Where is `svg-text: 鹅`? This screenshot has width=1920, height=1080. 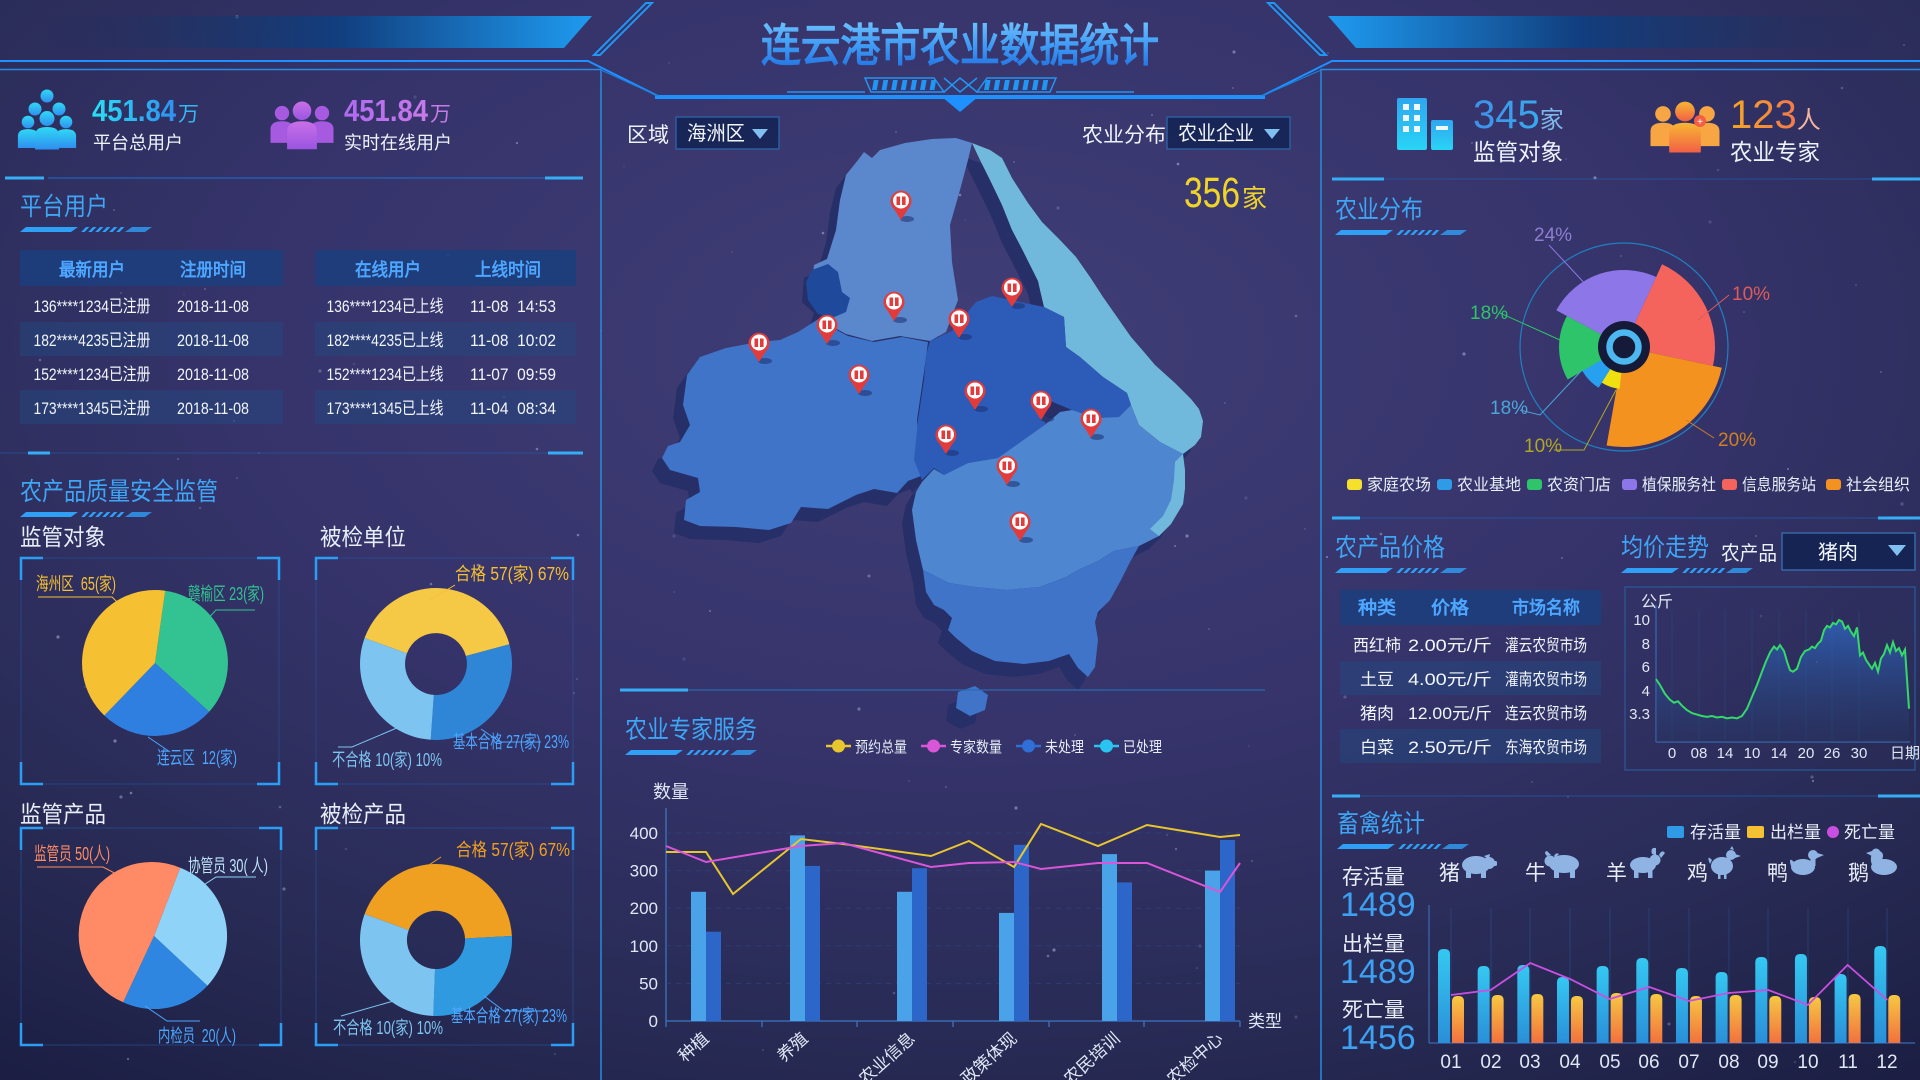
svg-text: 鹅 is located at coordinates (1858, 873).